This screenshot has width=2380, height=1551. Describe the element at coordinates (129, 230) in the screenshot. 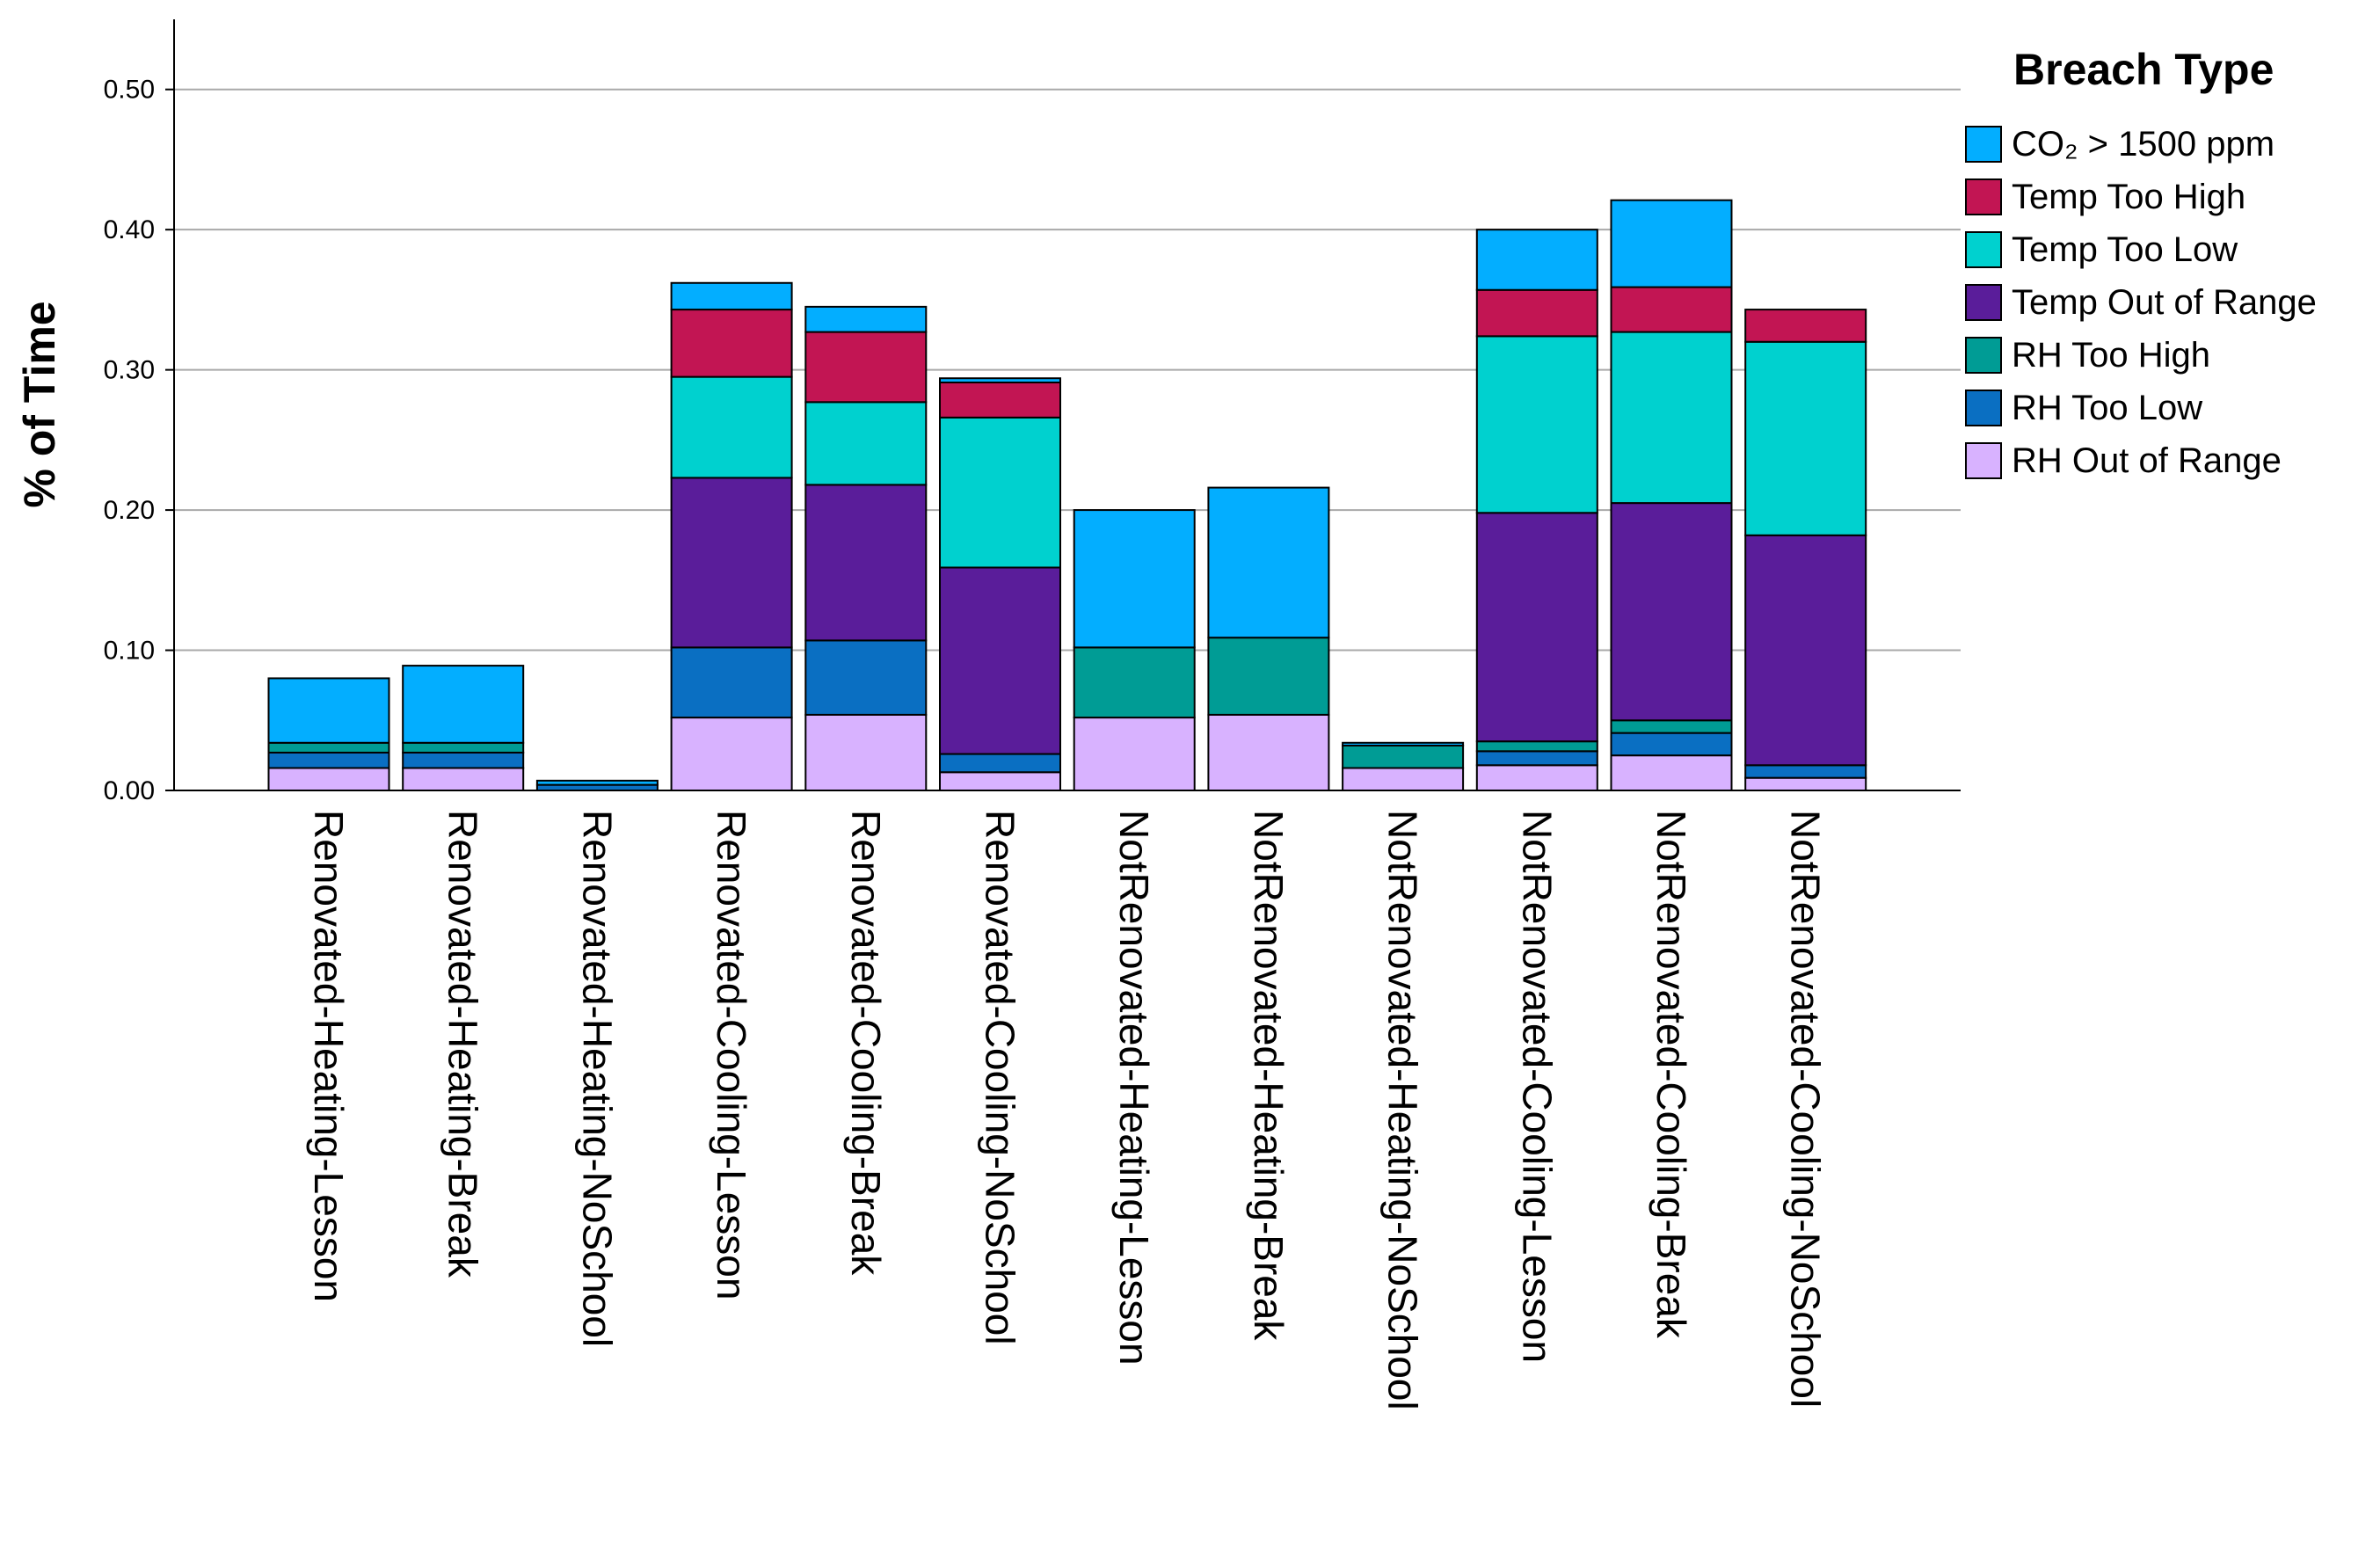

I see `y-tick-label: 0.40` at that location.